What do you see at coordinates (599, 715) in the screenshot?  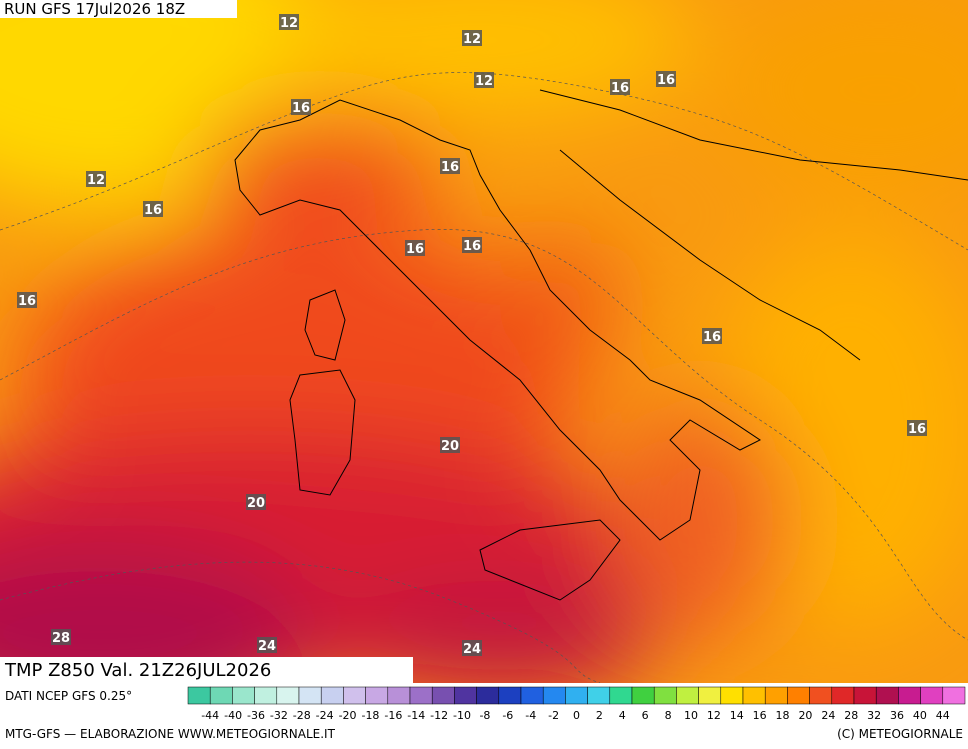 I see `scale-label: 2` at bounding box center [599, 715].